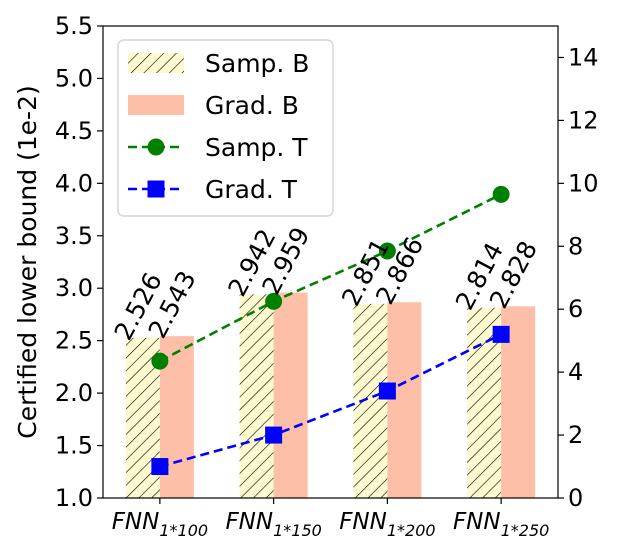  Describe the element at coordinates (583, 120) in the screenshot. I see `y2-tick-label: 12` at that location.